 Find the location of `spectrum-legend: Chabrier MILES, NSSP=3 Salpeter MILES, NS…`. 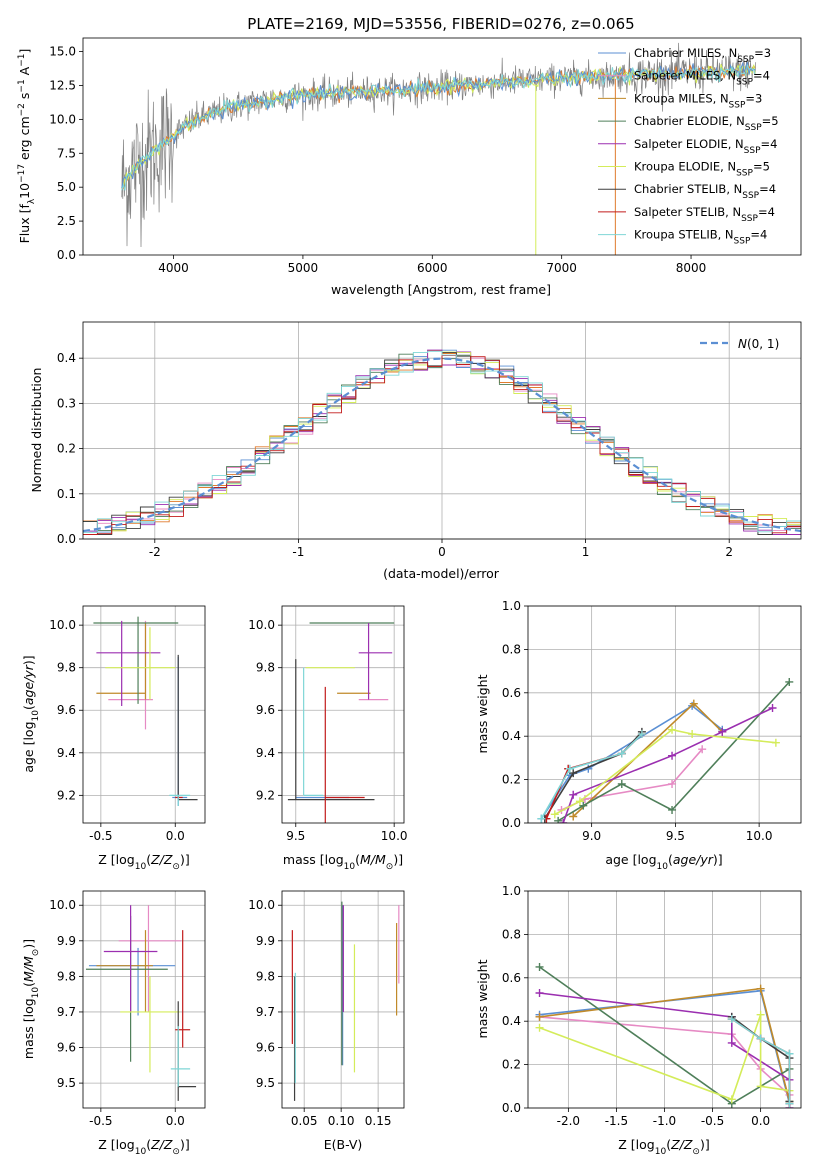

spectrum-legend: Chabrier MILES, NSSP=3 Salpeter MILES, NS… is located at coordinates (688, 146).